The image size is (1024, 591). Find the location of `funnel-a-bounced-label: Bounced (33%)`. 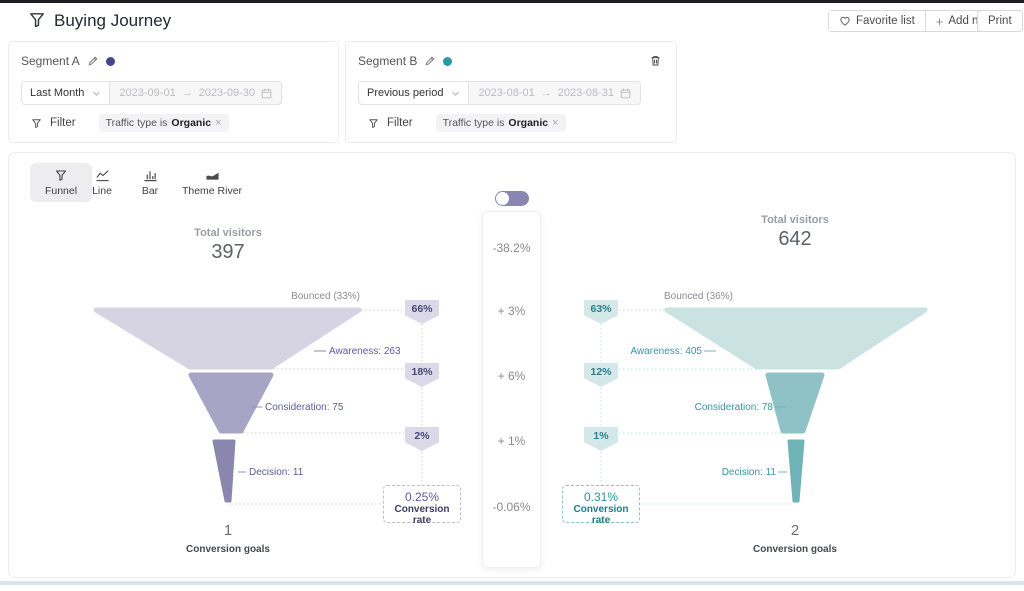

funnel-a-bounced-label: Bounced (33%) is located at coordinates (325, 296).